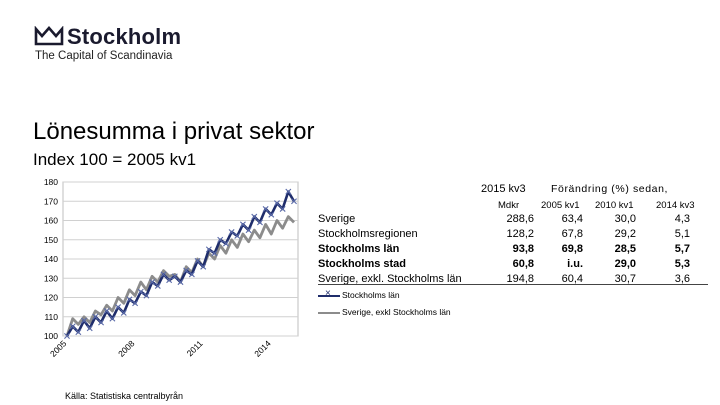  I want to click on table-cell: 194,8, so click(520, 279).